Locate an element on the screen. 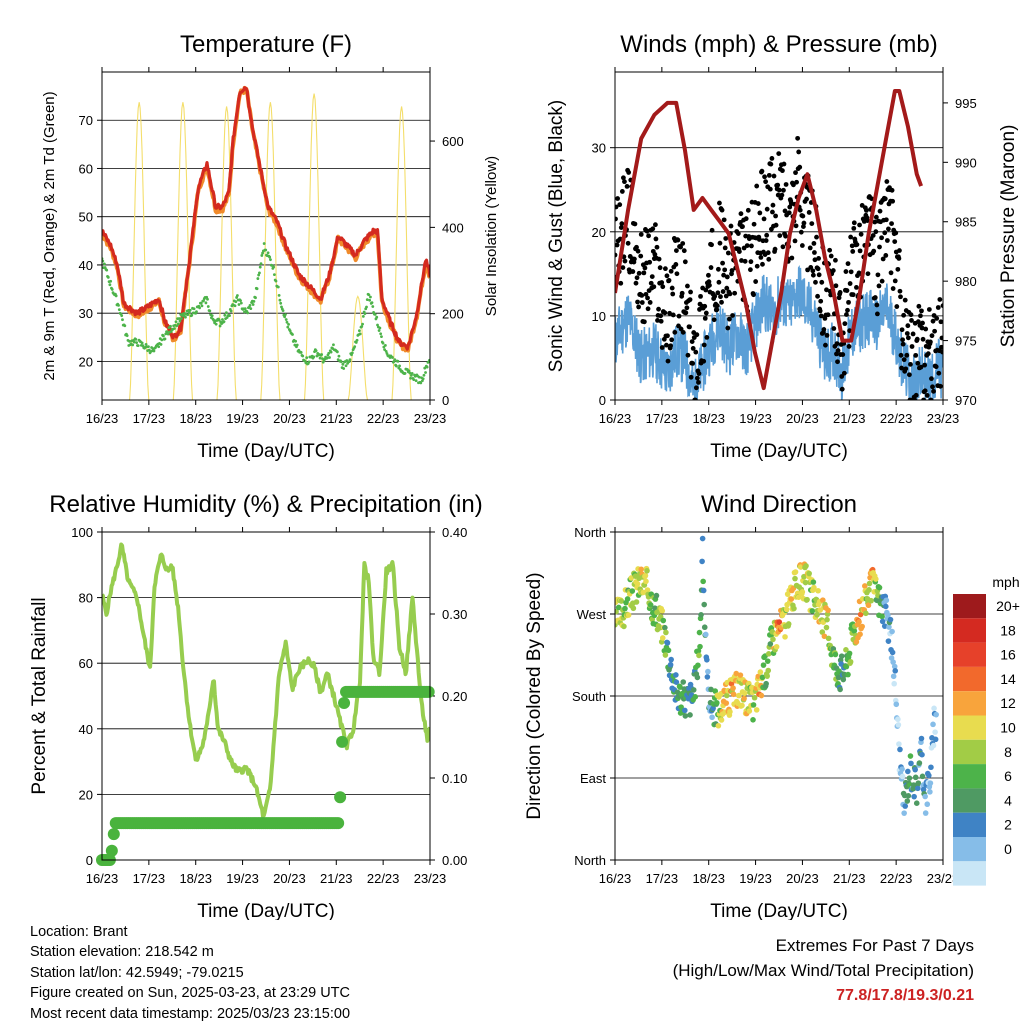 This screenshot has width=1024, height=1024. x-axis-label: Time (Day/UTC) is located at coordinates (779, 451).